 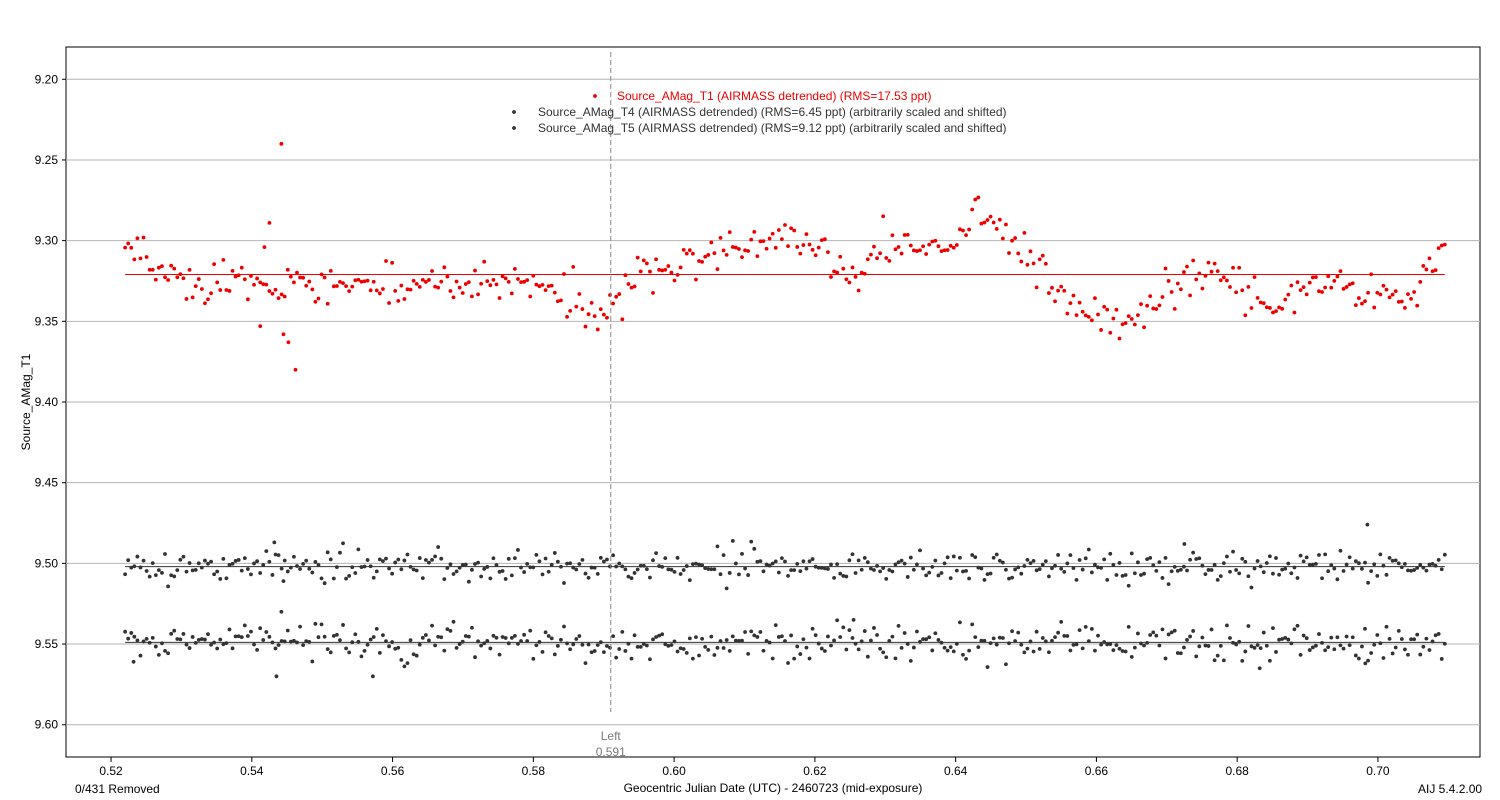 I want to click on removed-count: 0/431 Removed, so click(x=117, y=789).